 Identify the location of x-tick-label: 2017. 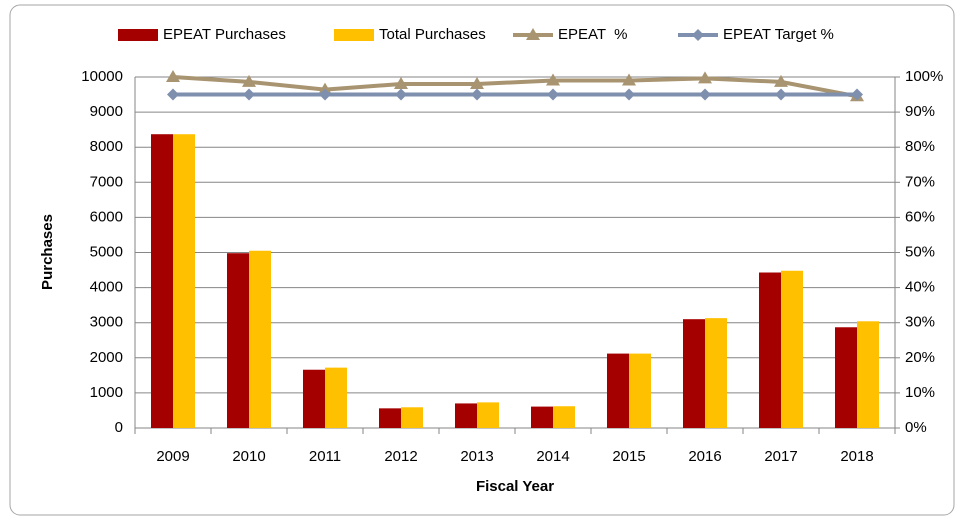
(780, 456).